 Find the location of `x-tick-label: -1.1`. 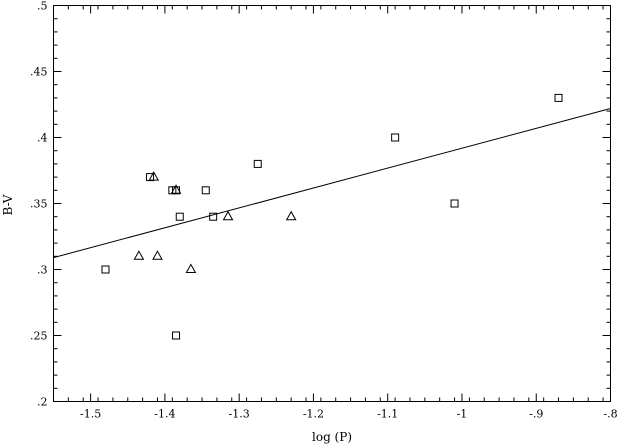

x-tick-label: -1.1 is located at coordinates (387, 414).